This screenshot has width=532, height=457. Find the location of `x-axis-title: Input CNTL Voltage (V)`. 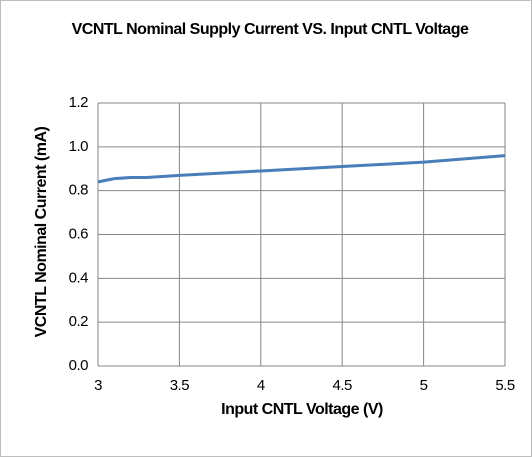

x-axis-title: Input CNTL Voltage (V) is located at coordinates (302, 409).